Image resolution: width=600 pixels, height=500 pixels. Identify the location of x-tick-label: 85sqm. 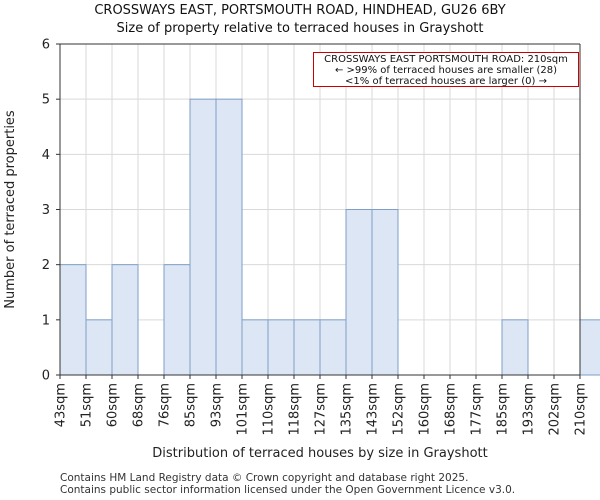
(191, 405).